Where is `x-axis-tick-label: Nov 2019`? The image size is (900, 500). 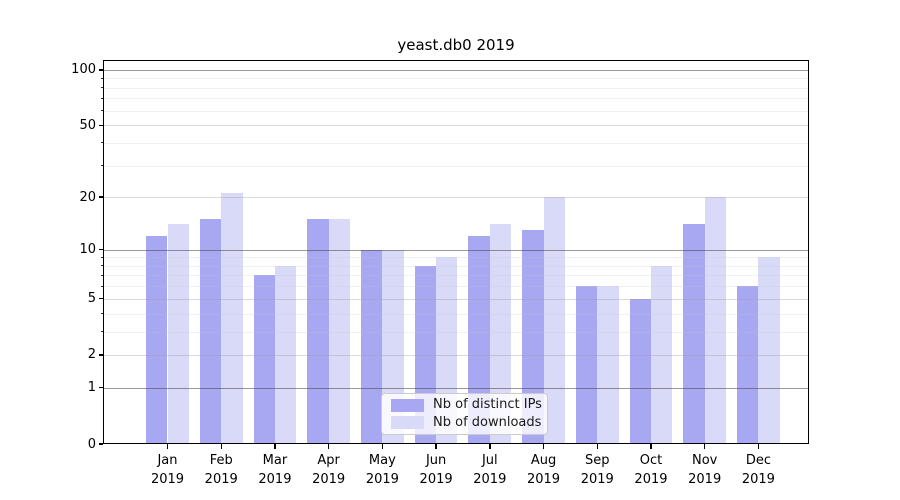 x-axis-tick-label: Nov 2019 is located at coordinates (705, 470).